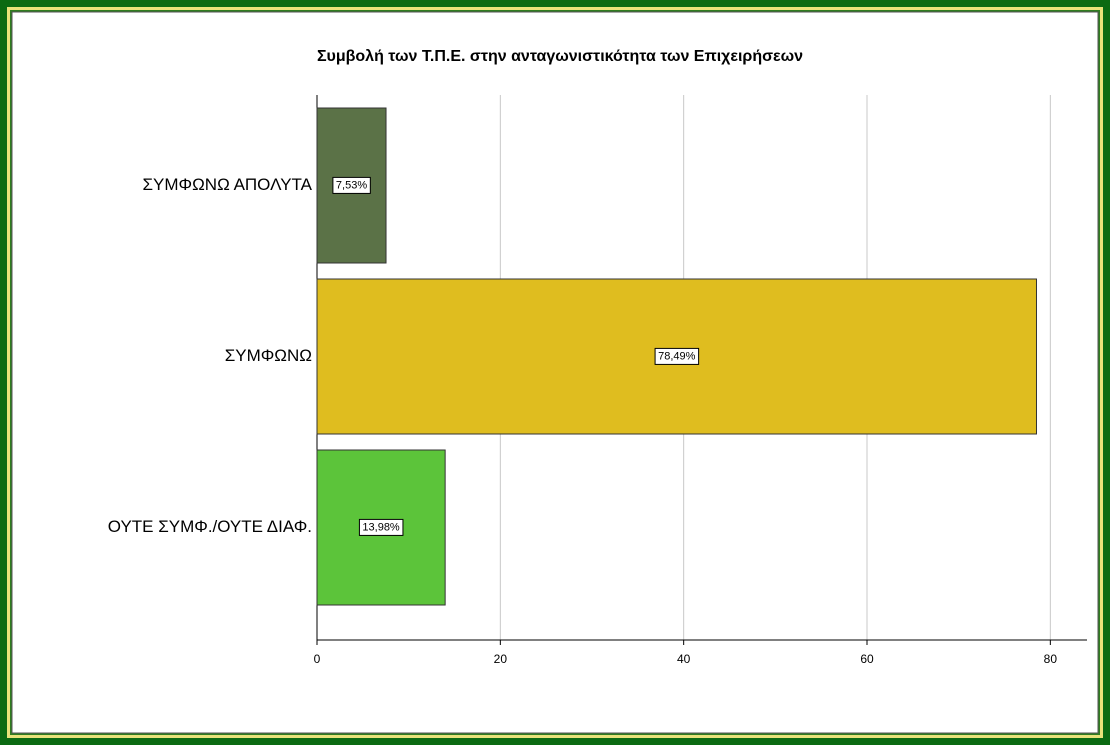  Describe the element at coordinates (684, 659) in the screenshot. I see `x-tick-label: 40` at that location.